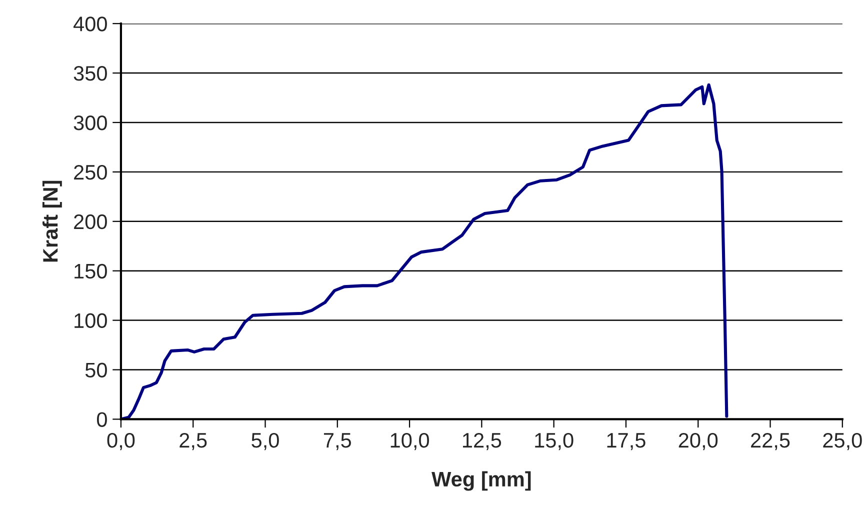  What do you see at coordinates (90, 122) in the screenshot?
I see `y-tick-label: 300` at bounding box center [90, 122].